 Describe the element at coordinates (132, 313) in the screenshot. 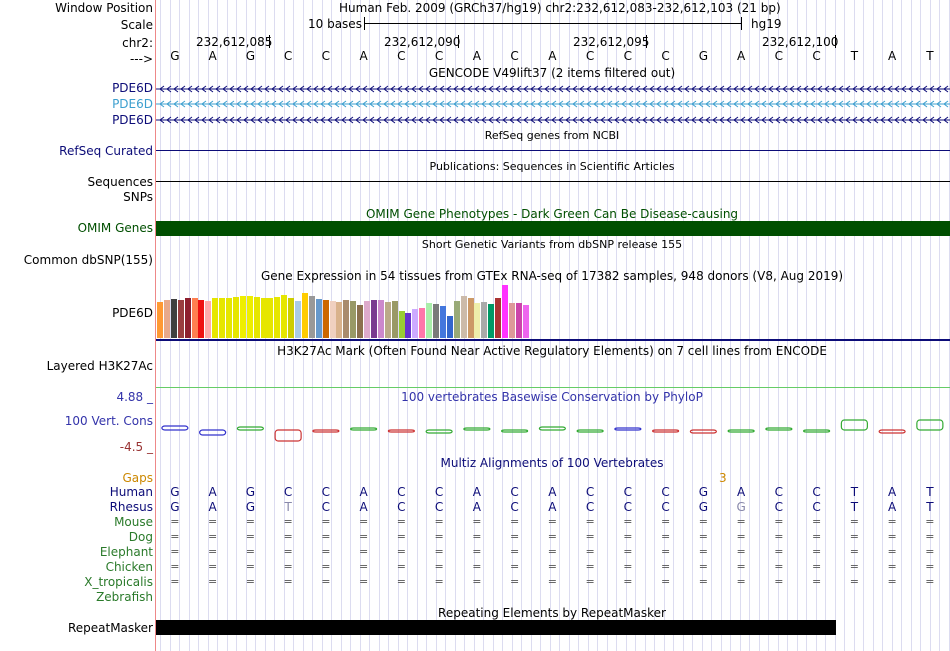

I see `gtex-label: PDE6D` at that location.